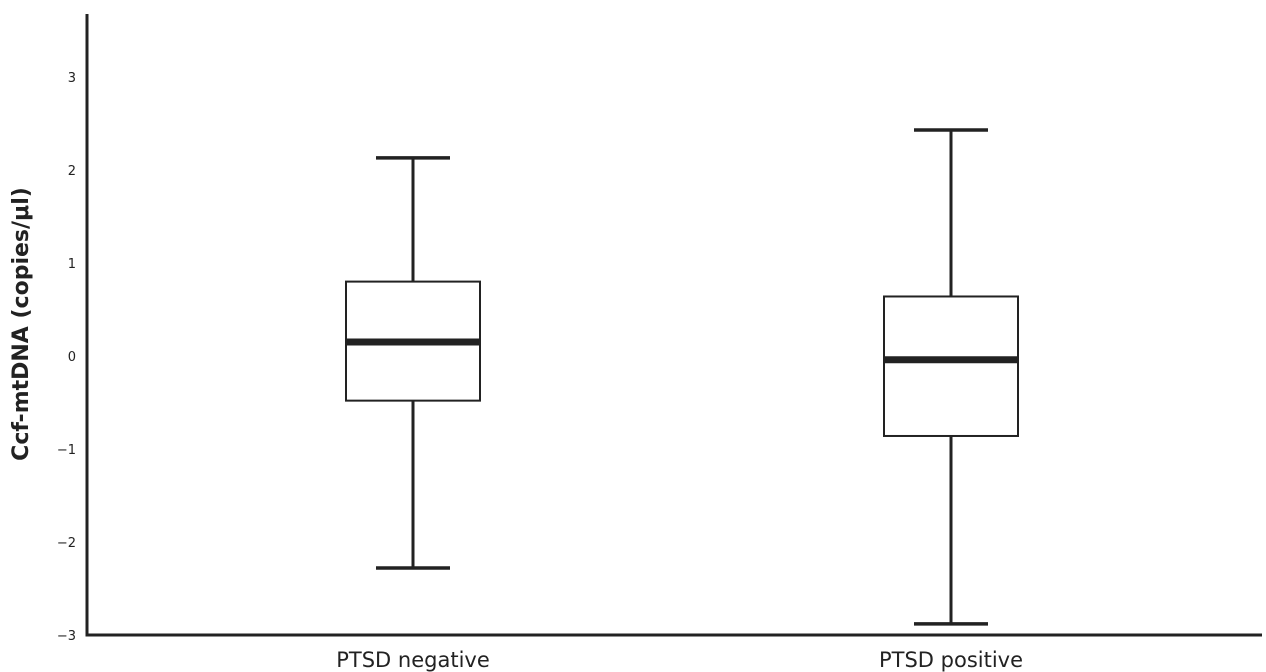  What do you see at coordinates (66, 543) in the screenshot?
I see `y-tick-label: −2` at bounding box center [66, 543].